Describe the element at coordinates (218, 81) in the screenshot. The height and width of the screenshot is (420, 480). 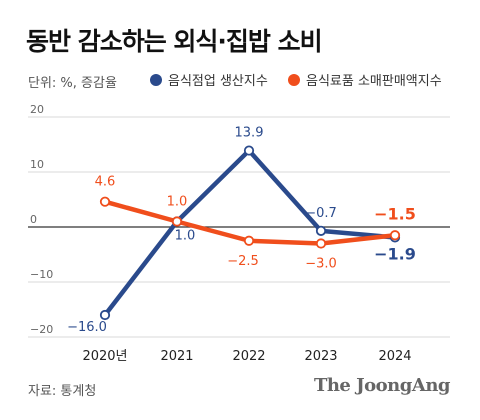
I see `legend-label-restaurant: 음식점업 생산지수` at that location.